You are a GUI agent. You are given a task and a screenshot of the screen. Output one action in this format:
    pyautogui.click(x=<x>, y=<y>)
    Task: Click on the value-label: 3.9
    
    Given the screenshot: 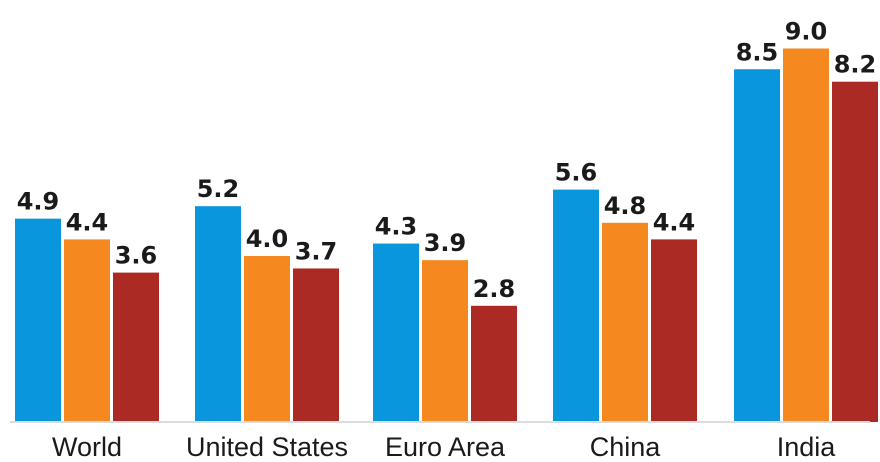 What is the action you would take?
    pyautogui.click(x=445, y=243)
    